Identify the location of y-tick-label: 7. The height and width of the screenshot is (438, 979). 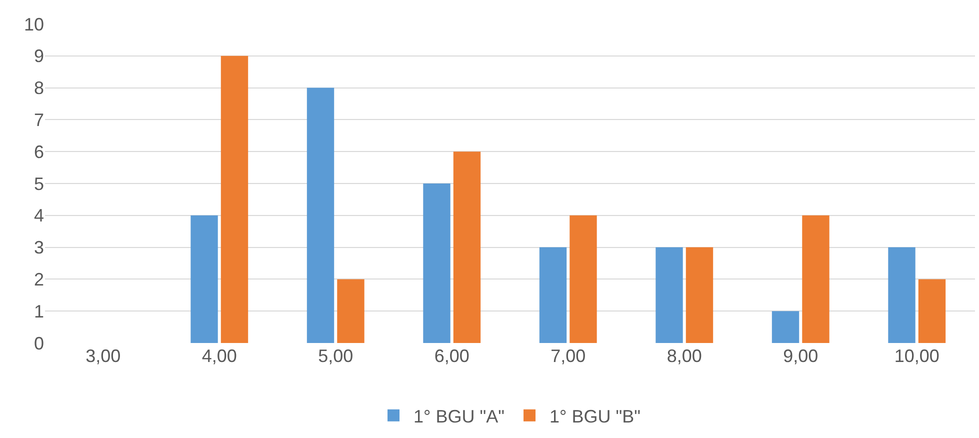
(39, 120).